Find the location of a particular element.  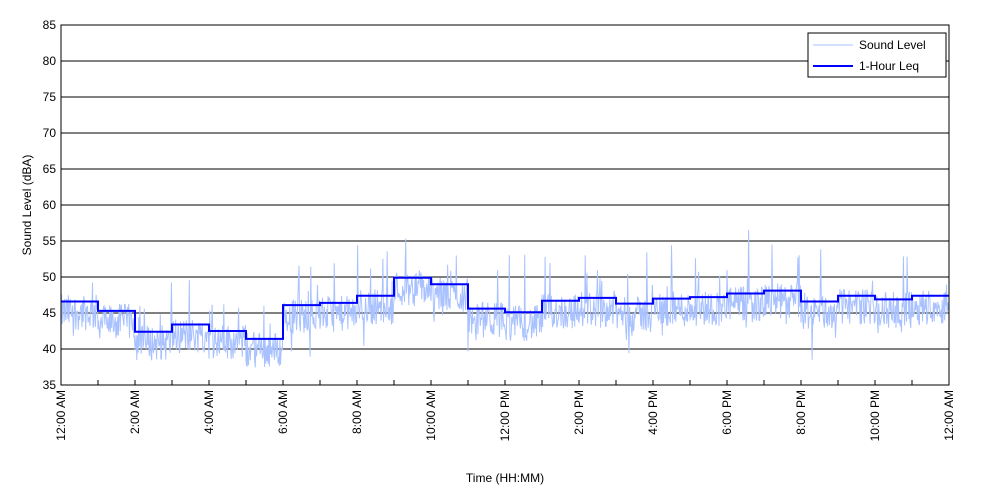

x-axis-label: Time (HH:MM) is located at coordinates (505, 478).